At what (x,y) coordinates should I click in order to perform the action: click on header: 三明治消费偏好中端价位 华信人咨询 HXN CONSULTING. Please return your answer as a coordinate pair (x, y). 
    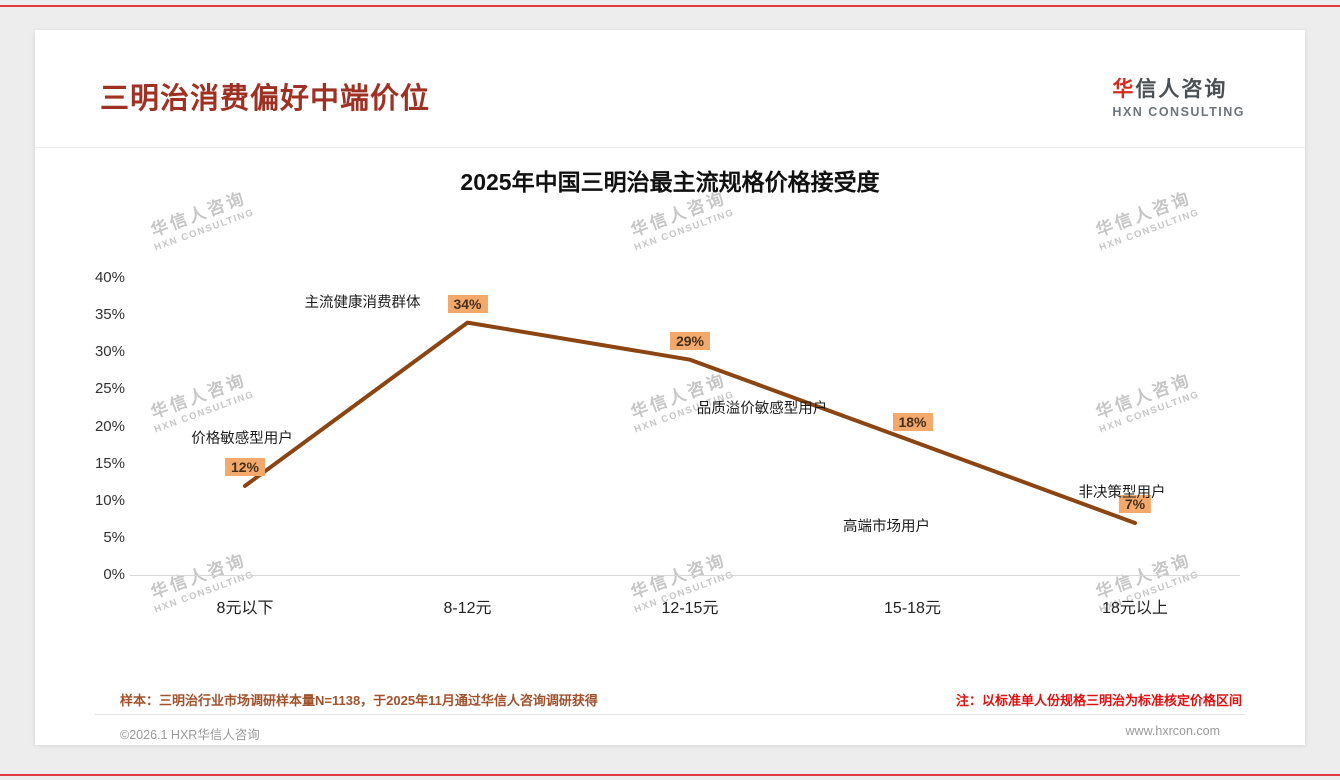
    Looking at the image, I should click on (670, 89).